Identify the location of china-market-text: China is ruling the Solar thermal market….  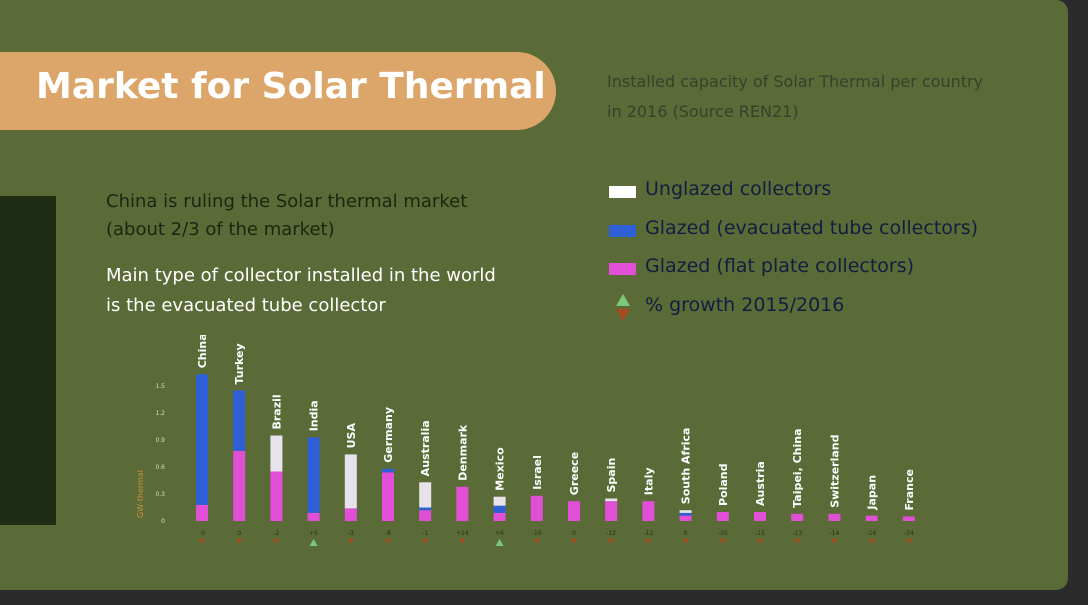
(287, 215).